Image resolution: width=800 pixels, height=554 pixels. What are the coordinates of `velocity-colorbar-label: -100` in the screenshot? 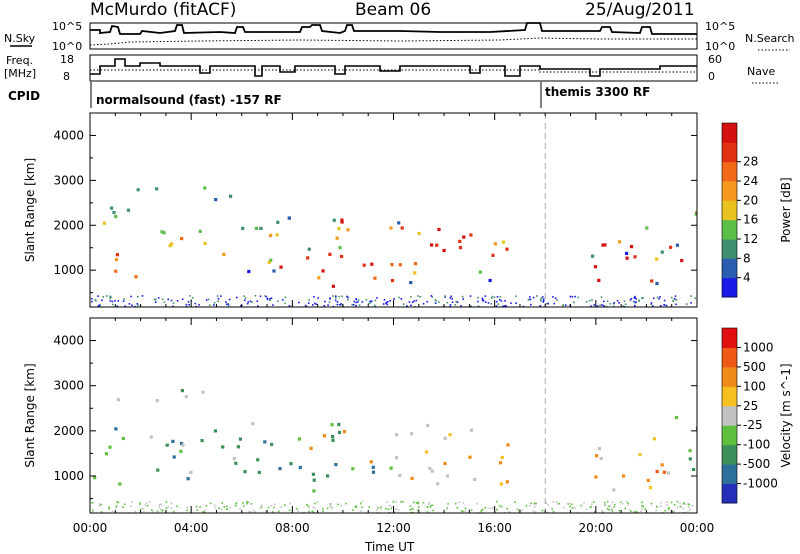 It's located at (756, 445).